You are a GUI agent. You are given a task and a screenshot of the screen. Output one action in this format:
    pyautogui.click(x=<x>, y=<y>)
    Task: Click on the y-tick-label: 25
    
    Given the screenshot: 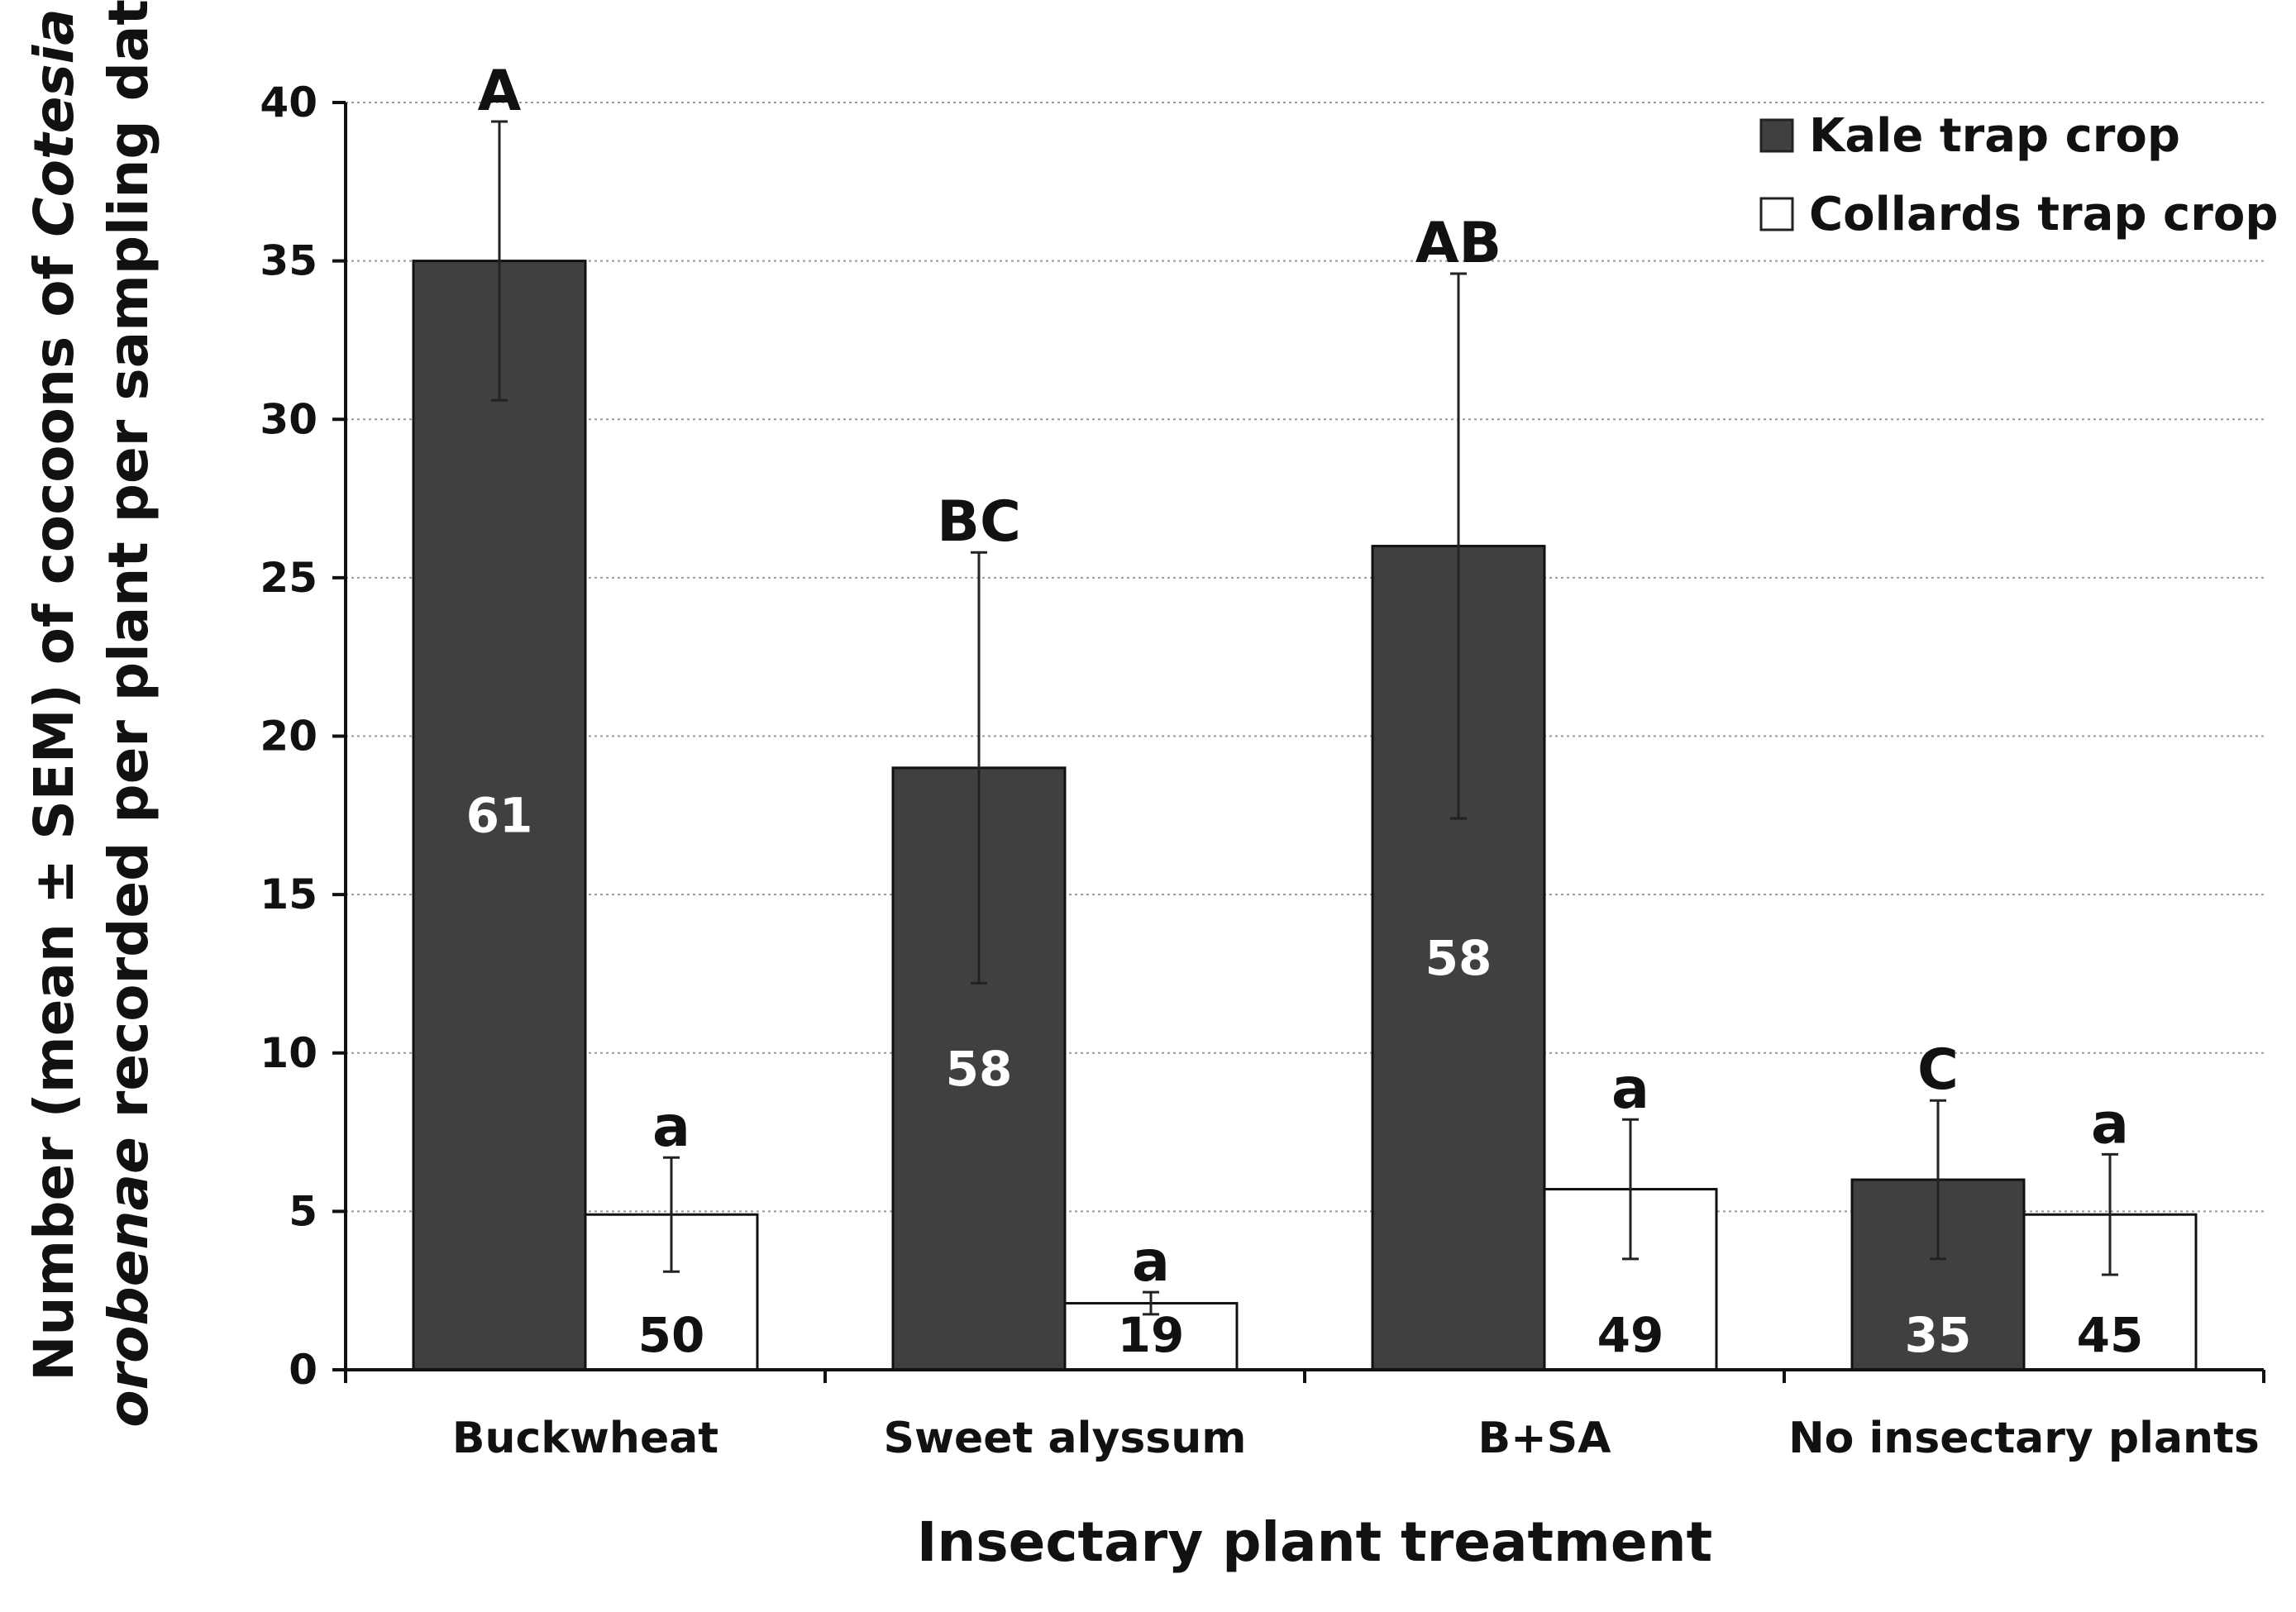 What is the action you would take?
    pyautogui.click(x=288, y=578)
    